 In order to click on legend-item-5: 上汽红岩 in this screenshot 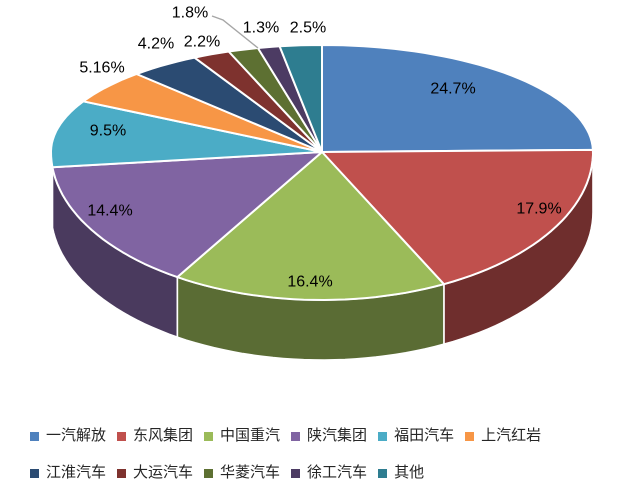, I will do `click(503, 436)`.